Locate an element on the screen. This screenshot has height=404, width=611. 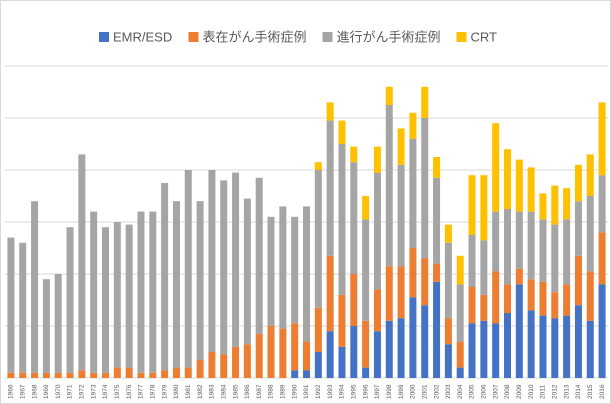
legend-label: 表在がん手術症例 is located at coordinates (255, 36).